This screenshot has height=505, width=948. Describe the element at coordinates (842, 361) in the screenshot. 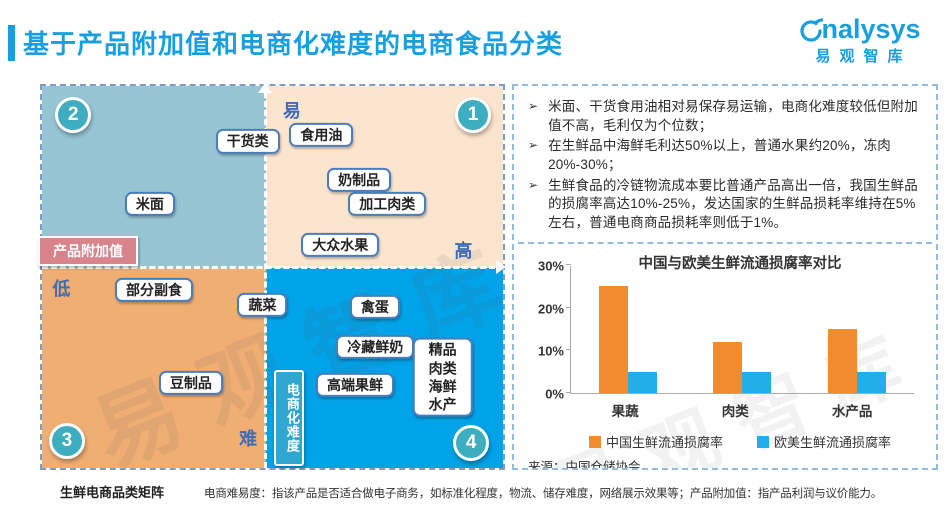

I see `bar-中国生鲜流通损腐率-水产品` at that location.